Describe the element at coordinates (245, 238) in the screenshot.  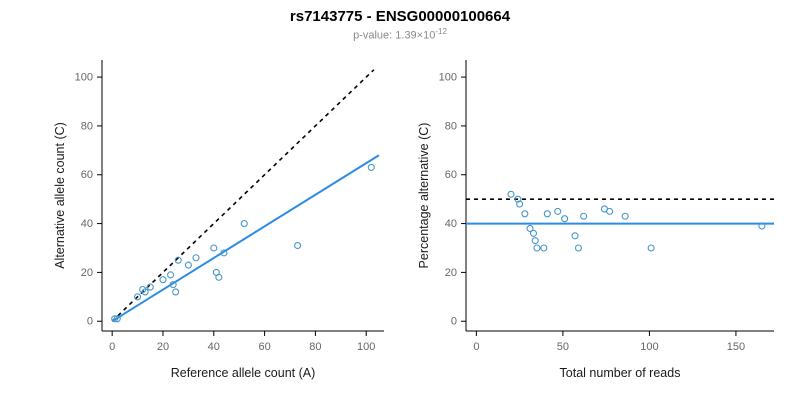
I see `fit-line` at that location.